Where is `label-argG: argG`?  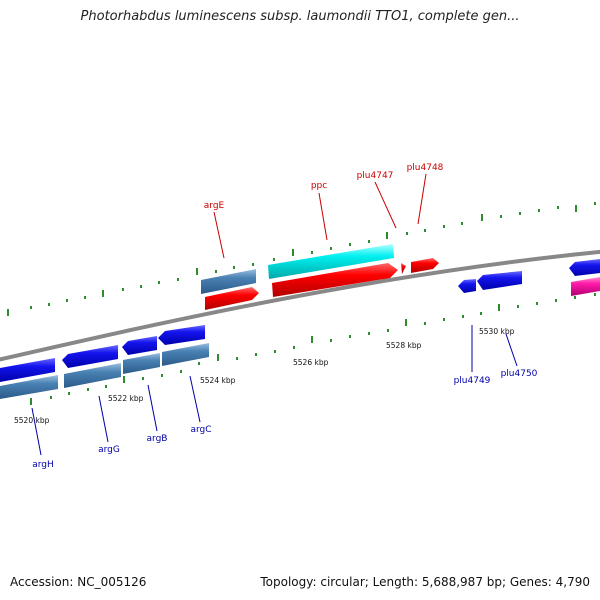
label-argG: argG is located at coordinates (109, 450).